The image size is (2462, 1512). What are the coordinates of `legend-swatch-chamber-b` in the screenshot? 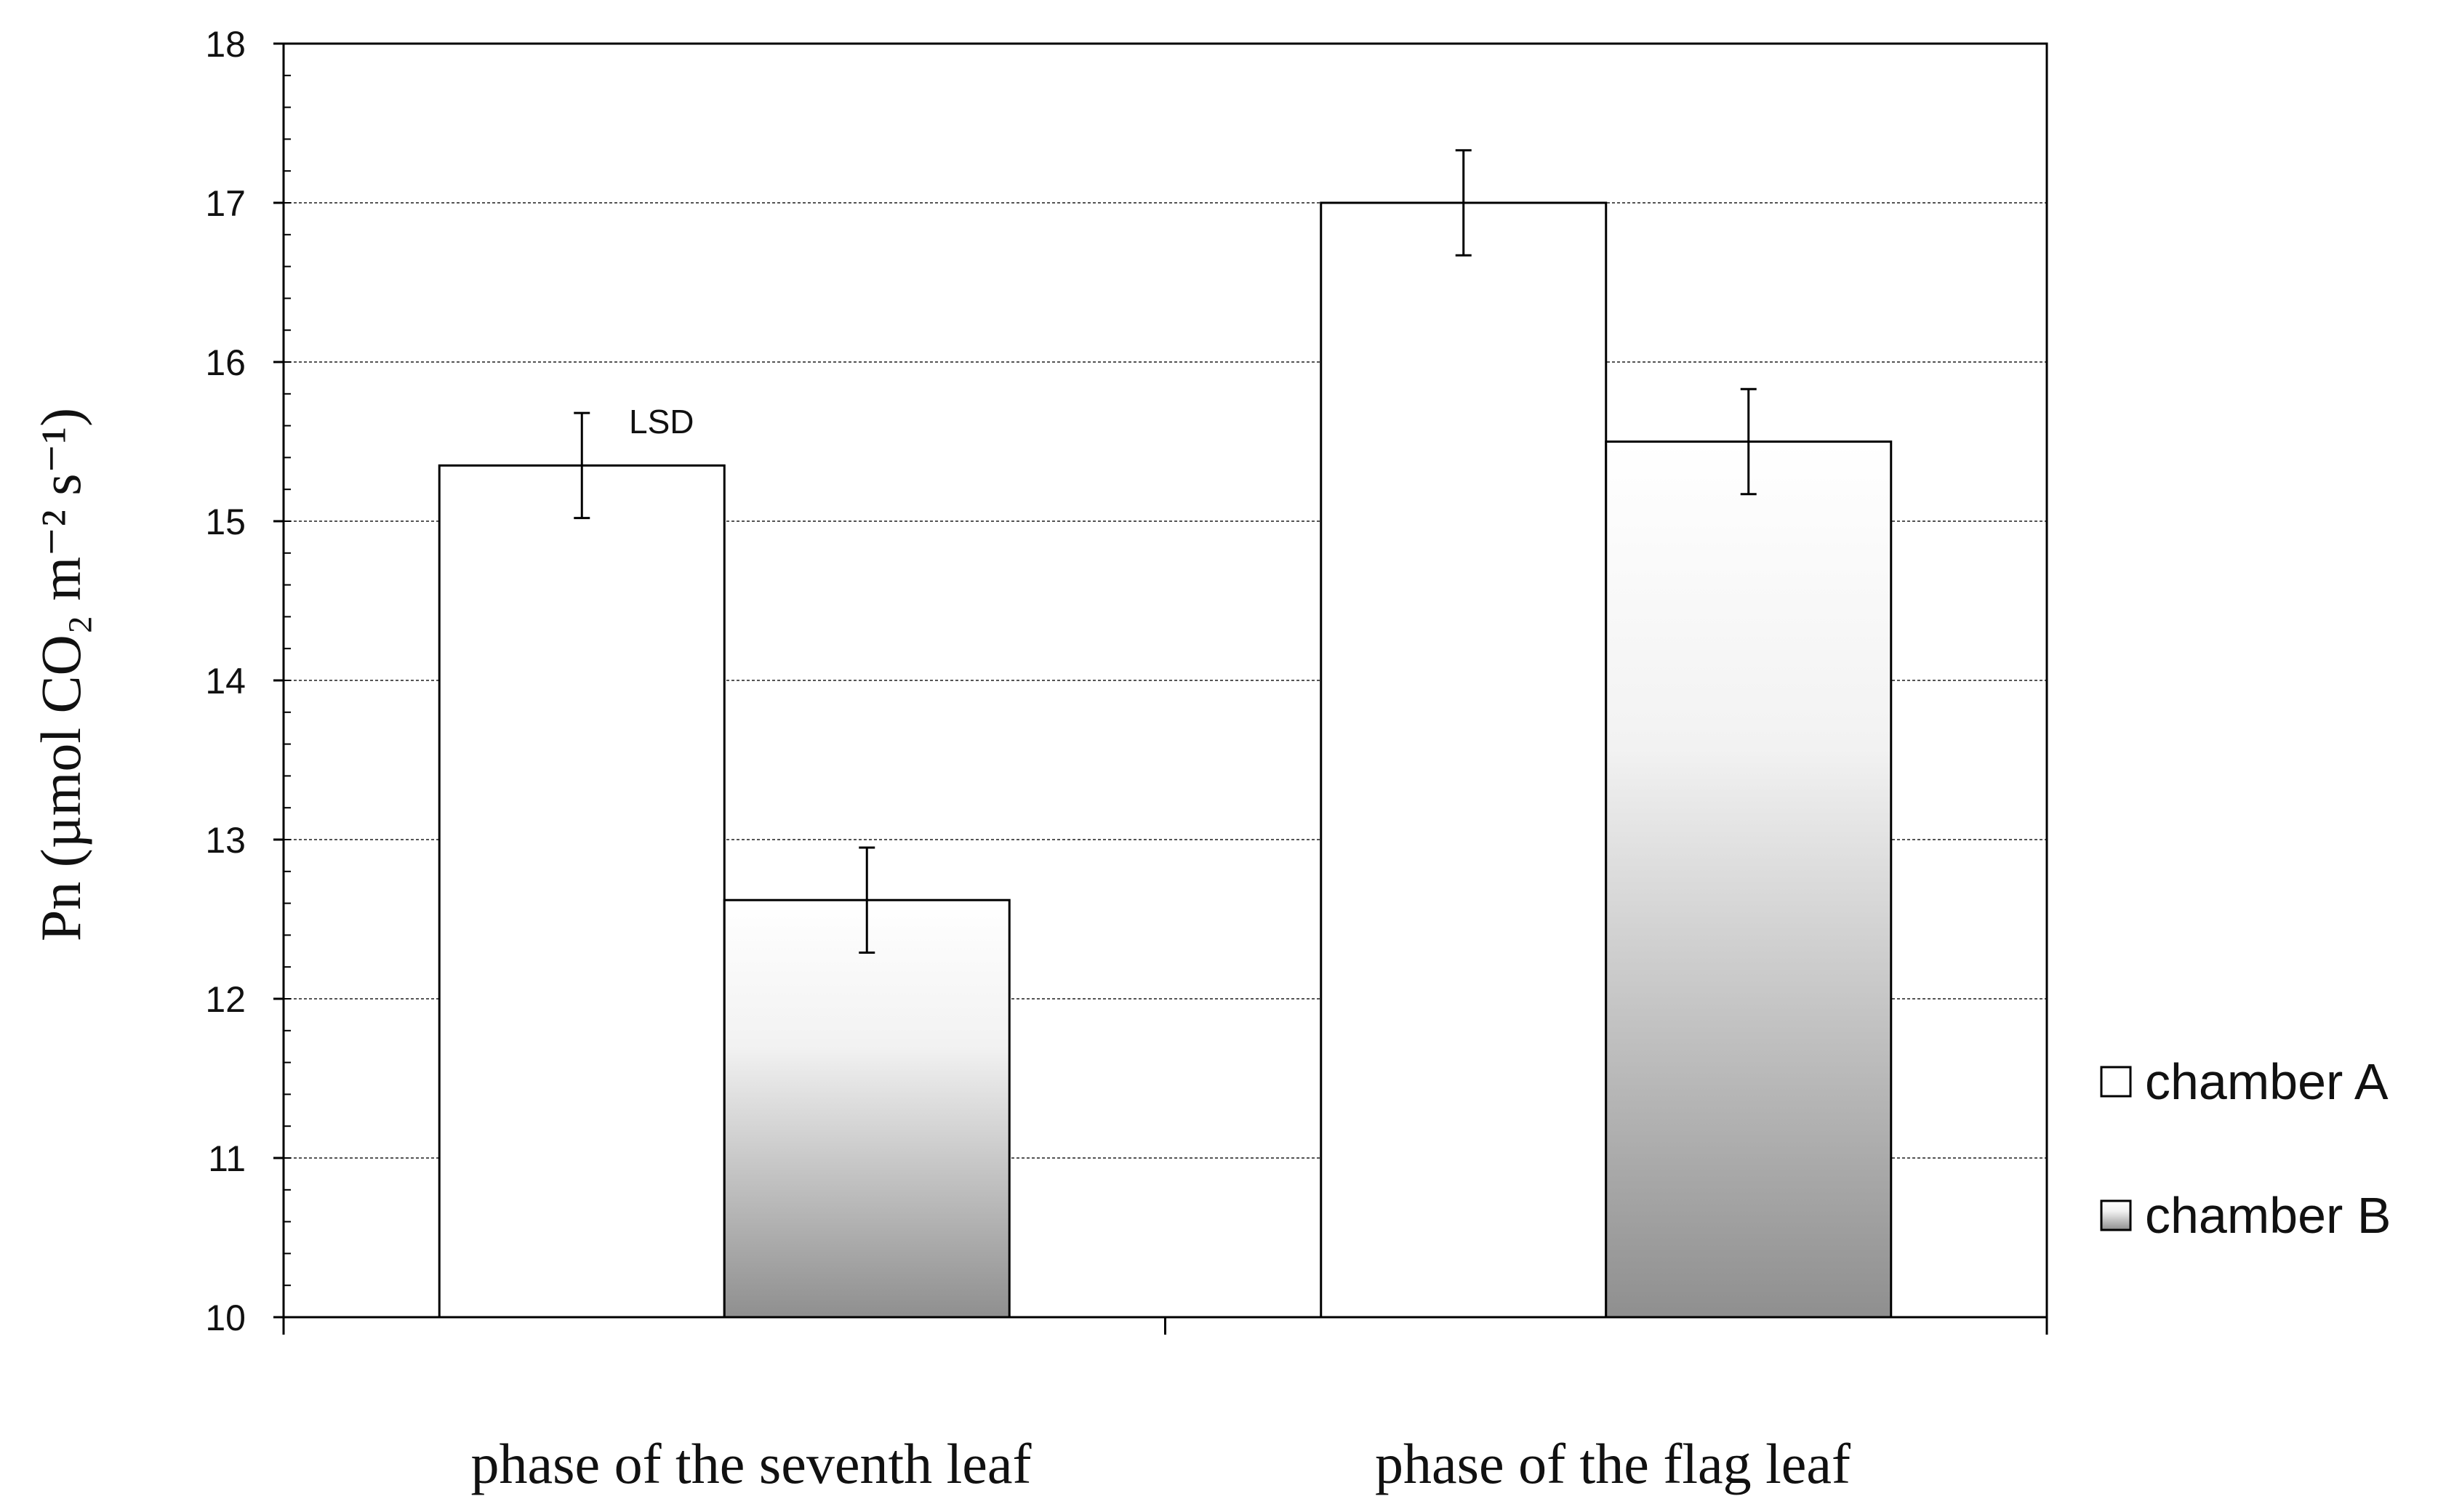 It's located at (2116, 1215).